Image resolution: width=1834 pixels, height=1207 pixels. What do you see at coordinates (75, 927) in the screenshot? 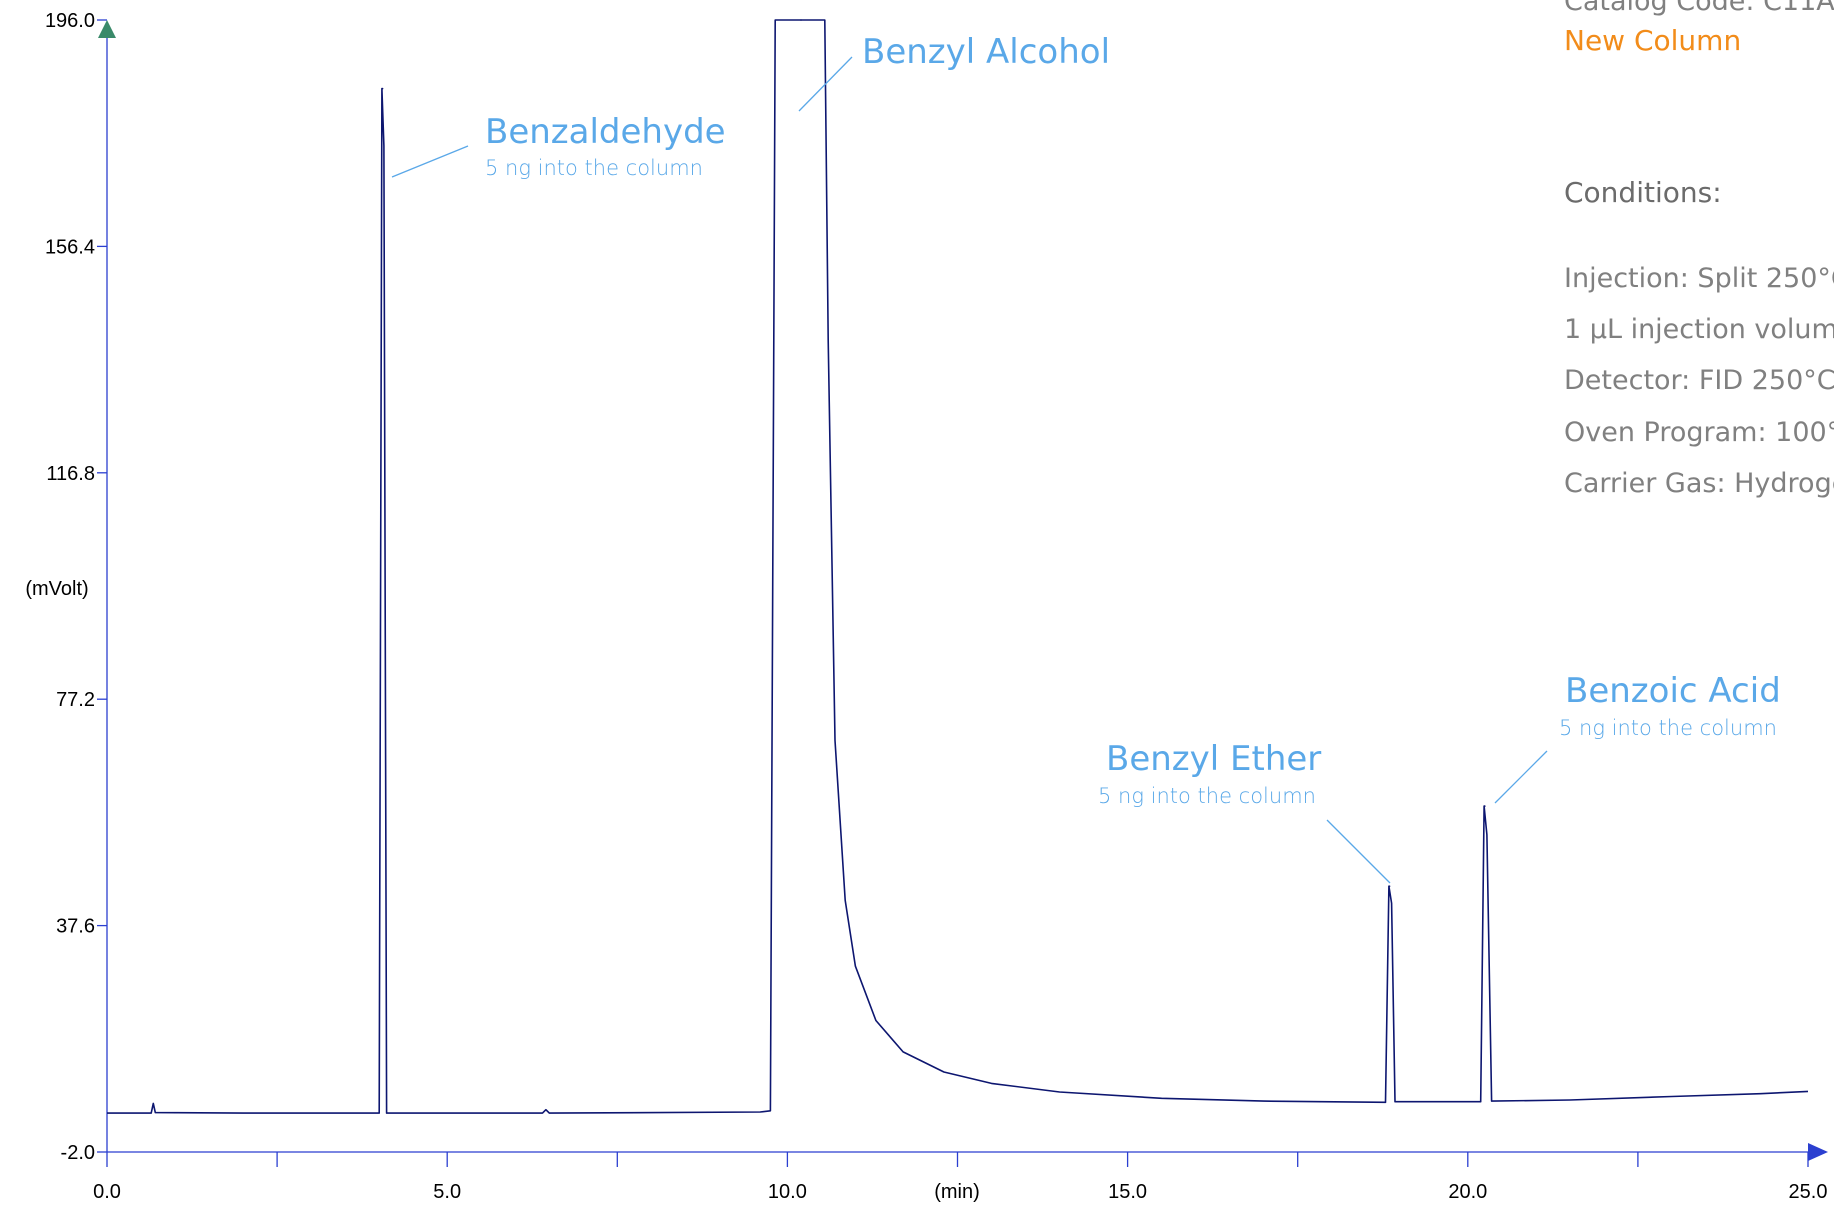
I see `y-tick-label: 37.6` at bounding box center [75, 927].